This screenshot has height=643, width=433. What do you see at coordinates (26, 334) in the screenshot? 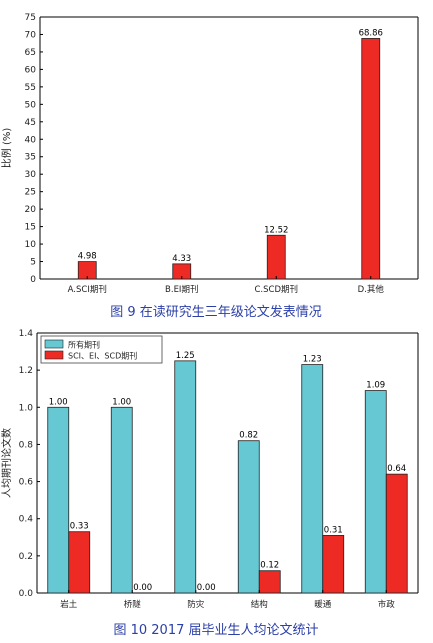
I see `chart2-y-tick-label: 1.4` at bounding box center [26, 334].